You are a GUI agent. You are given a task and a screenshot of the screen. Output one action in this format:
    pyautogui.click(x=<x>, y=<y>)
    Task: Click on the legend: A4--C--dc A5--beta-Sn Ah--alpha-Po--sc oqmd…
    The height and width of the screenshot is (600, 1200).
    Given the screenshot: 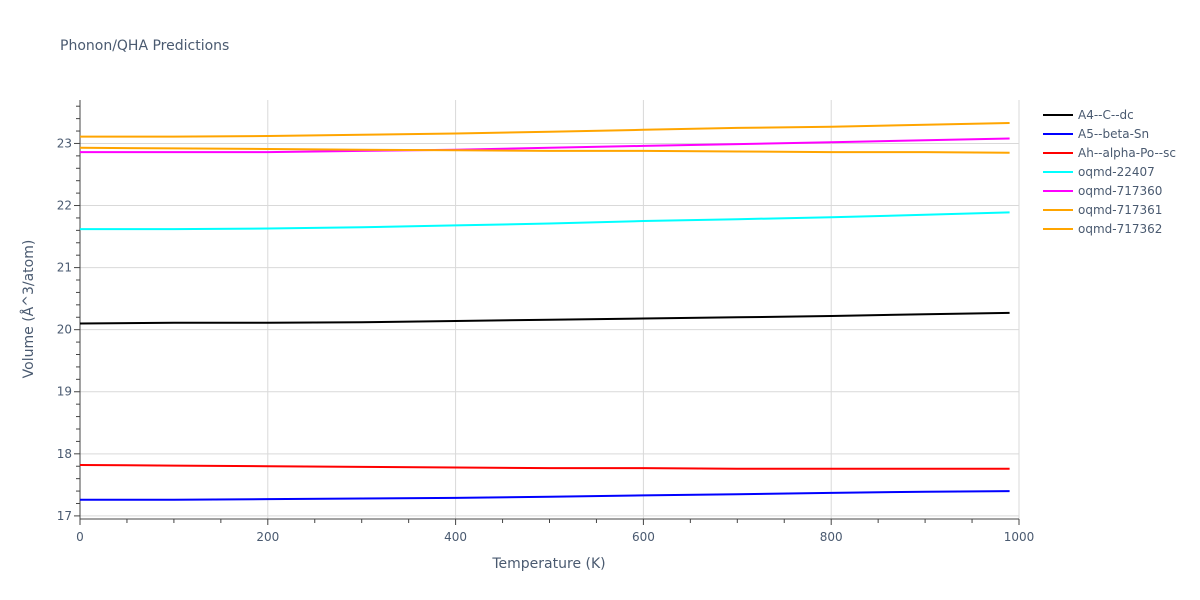 What is the action you would take?
    pyautogui.click(x=1109, y=172)
    